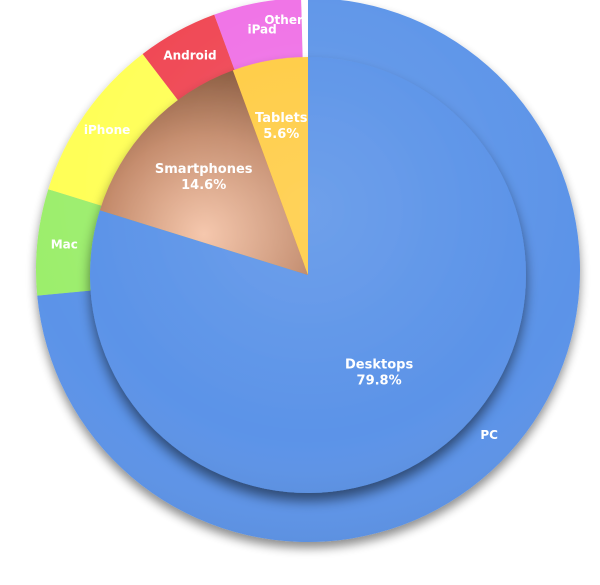 The image size is (600, 585). I want to click on outer-label-iphone: iPhone, so click(107, 130).